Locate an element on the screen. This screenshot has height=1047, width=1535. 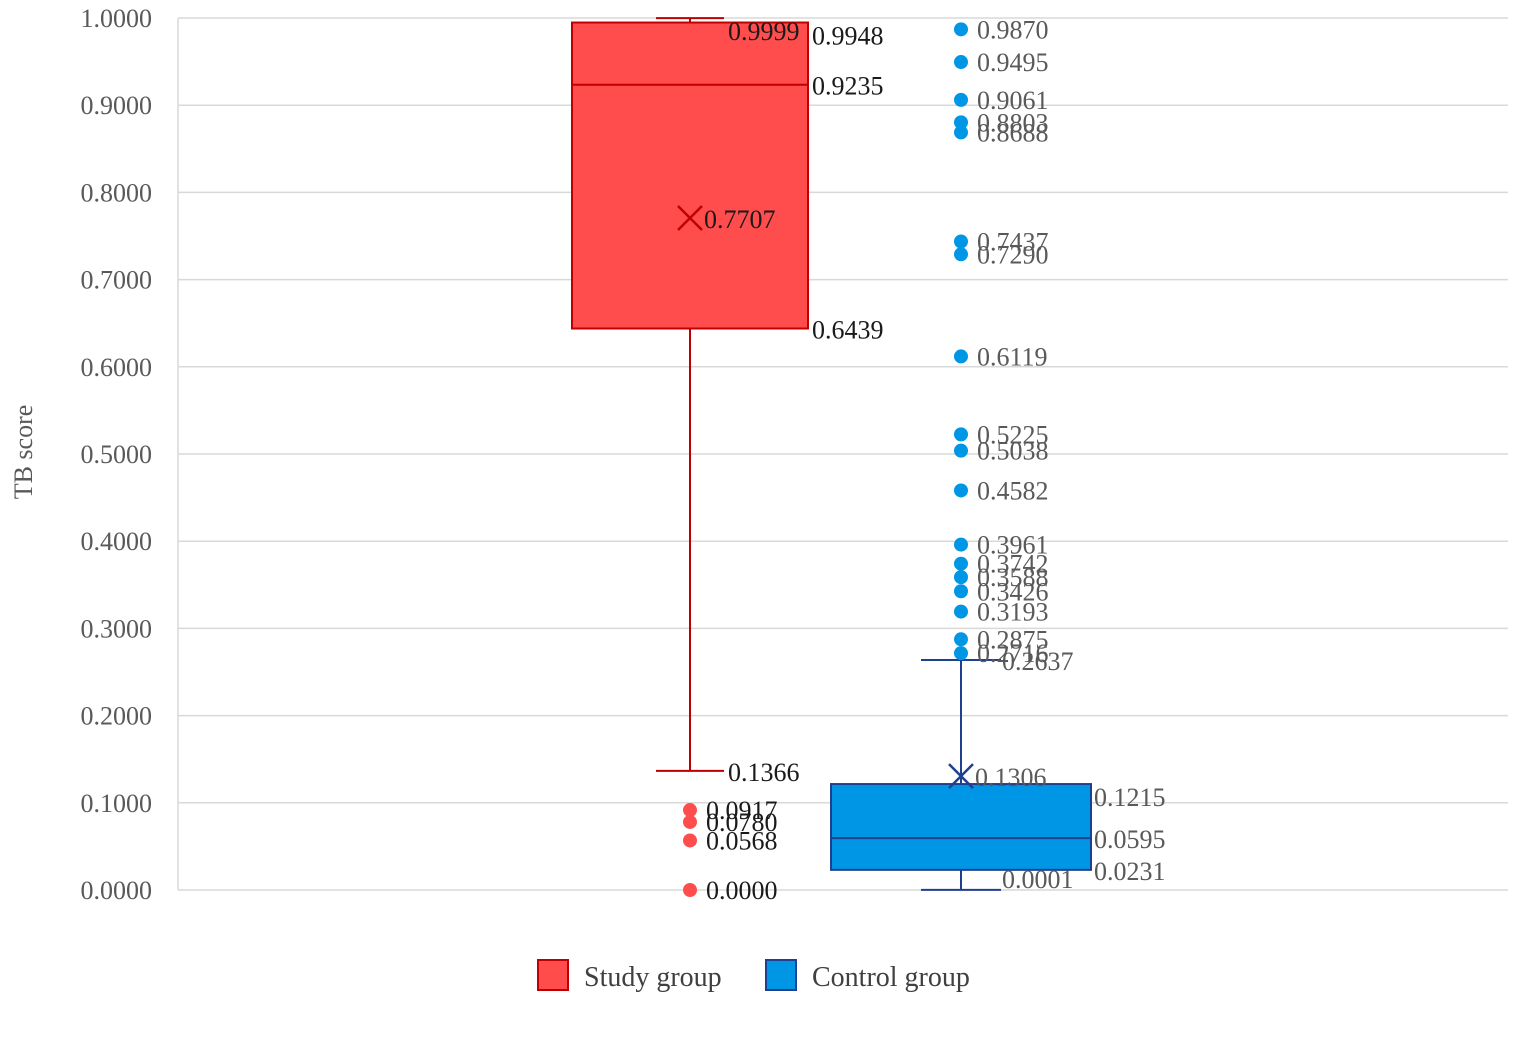
y-tick-label: 0.1000 is located at coordinates (117, 803).